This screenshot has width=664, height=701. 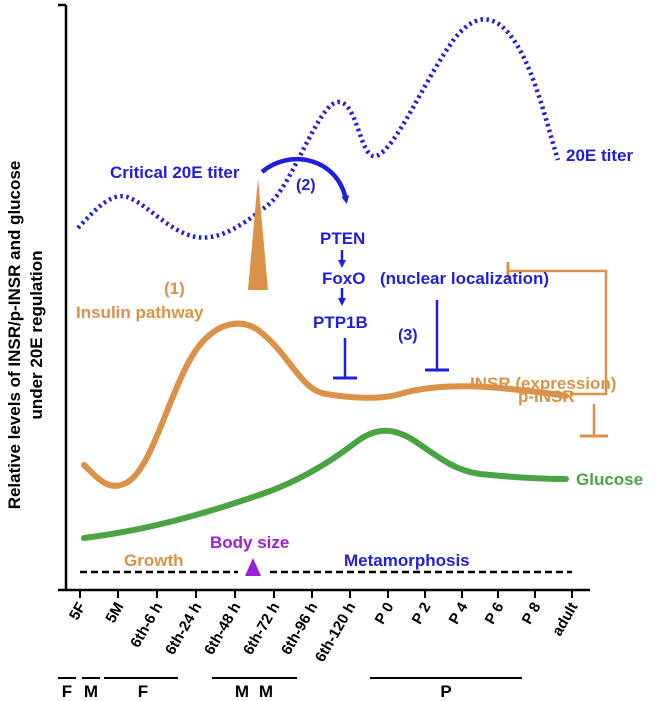 What do you see at coordinates (599, 155) in the screenshot?
I see `titer-label: 20E titer` at bounding box center [599, 155].